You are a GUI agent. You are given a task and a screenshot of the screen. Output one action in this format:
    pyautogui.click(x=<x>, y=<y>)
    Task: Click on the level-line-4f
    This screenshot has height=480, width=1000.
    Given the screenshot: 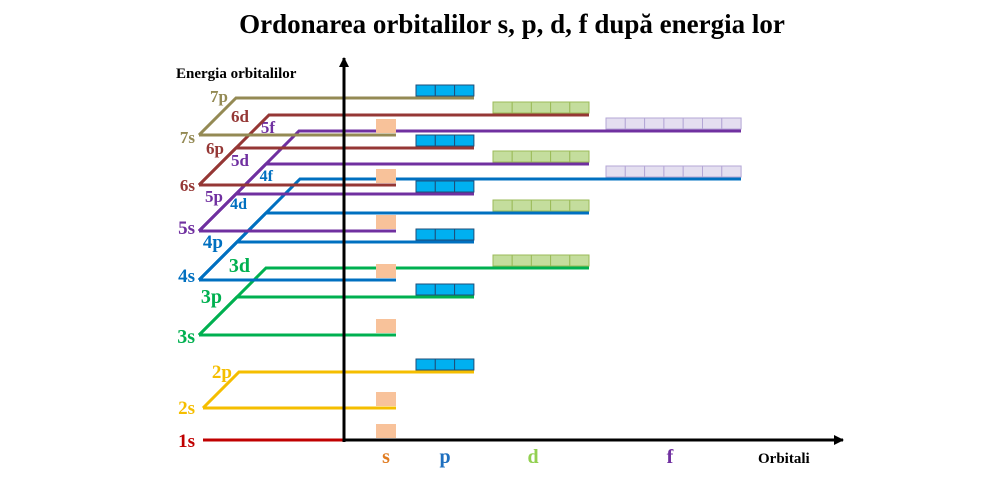 What is the action you would take?
    pyautogui.click(x=469, y=229)
    